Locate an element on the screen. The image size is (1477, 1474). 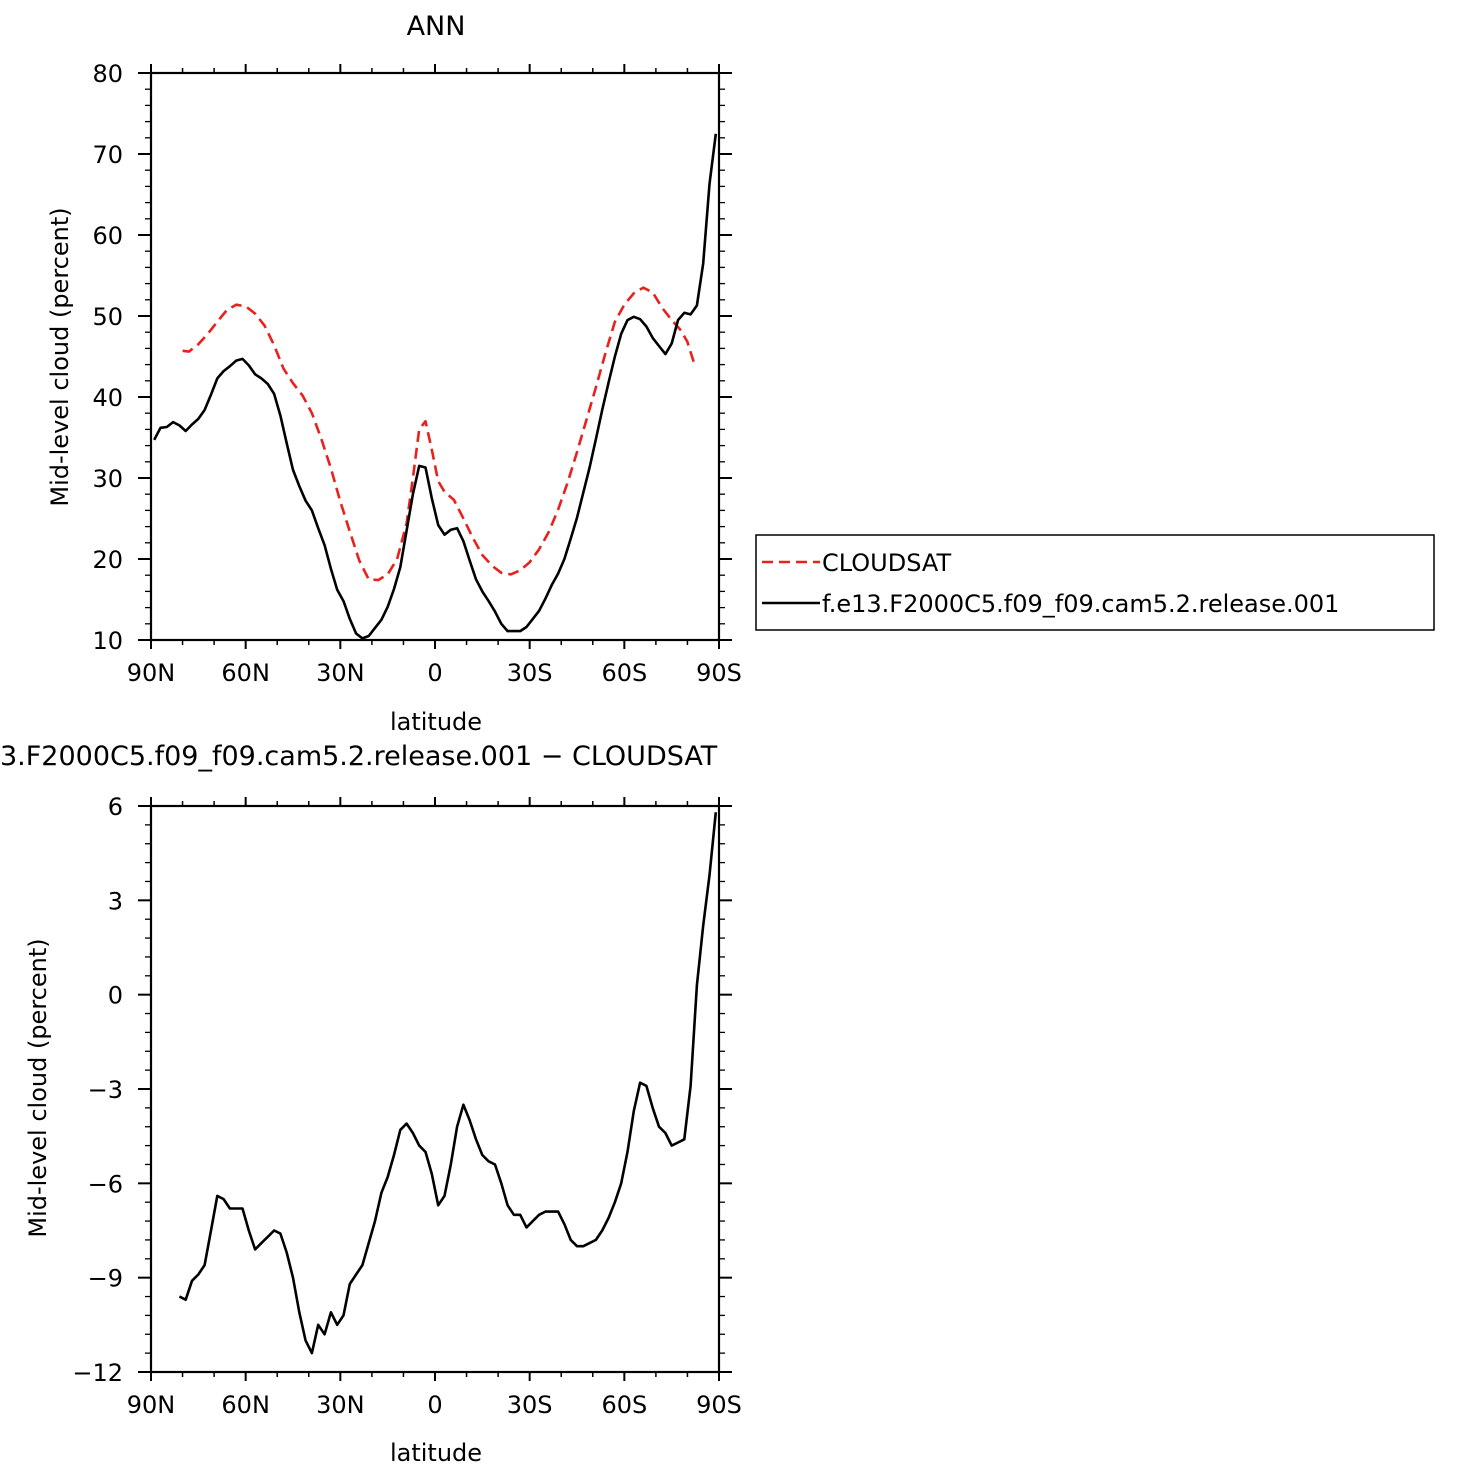
bottom-x-tick-label: 90S is located at coordinates (719, 1405).